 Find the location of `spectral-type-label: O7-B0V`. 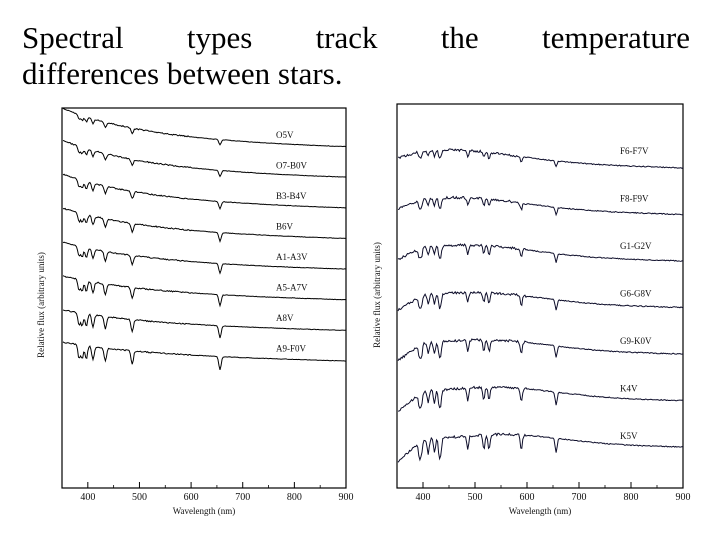

spectral-type-label: O7-B0V is located at coordinates (291, 166).